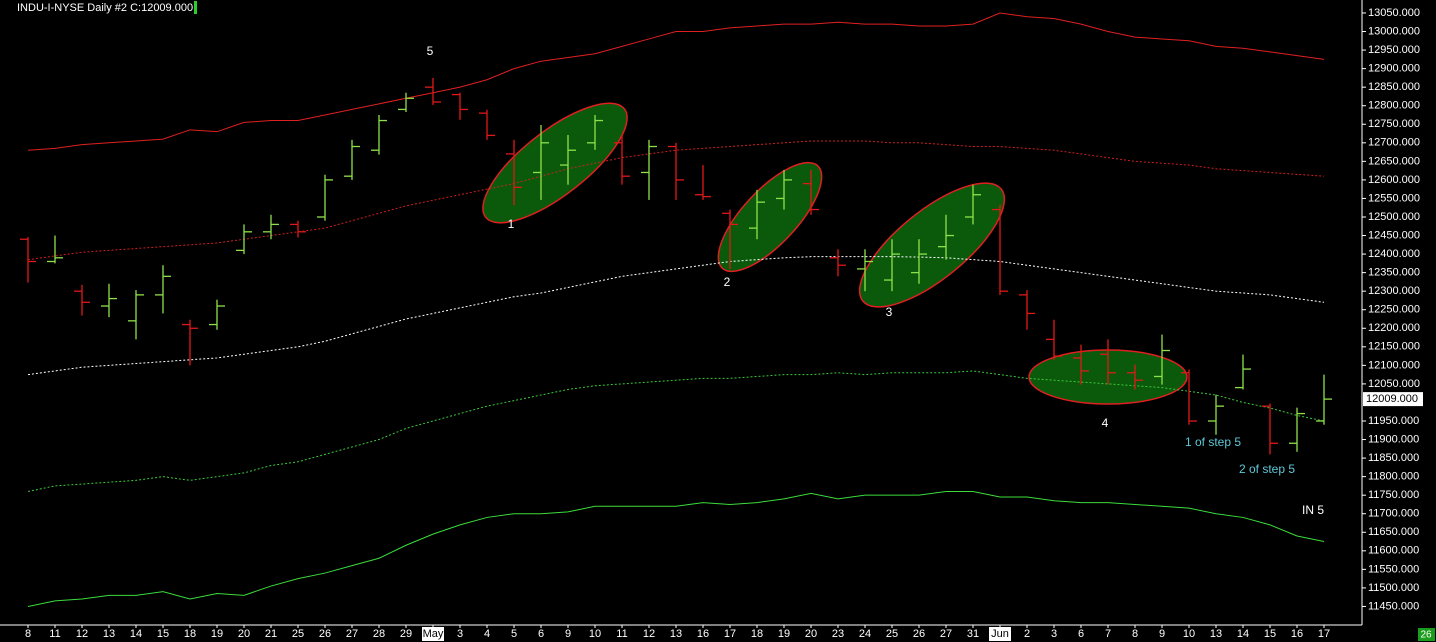 The height and width of the screenshot is (642, 1436). What do you see at coordinates (379, 634) in the screenshot?
I see `x-tick-label: 28` at bounding box center [379, 634].